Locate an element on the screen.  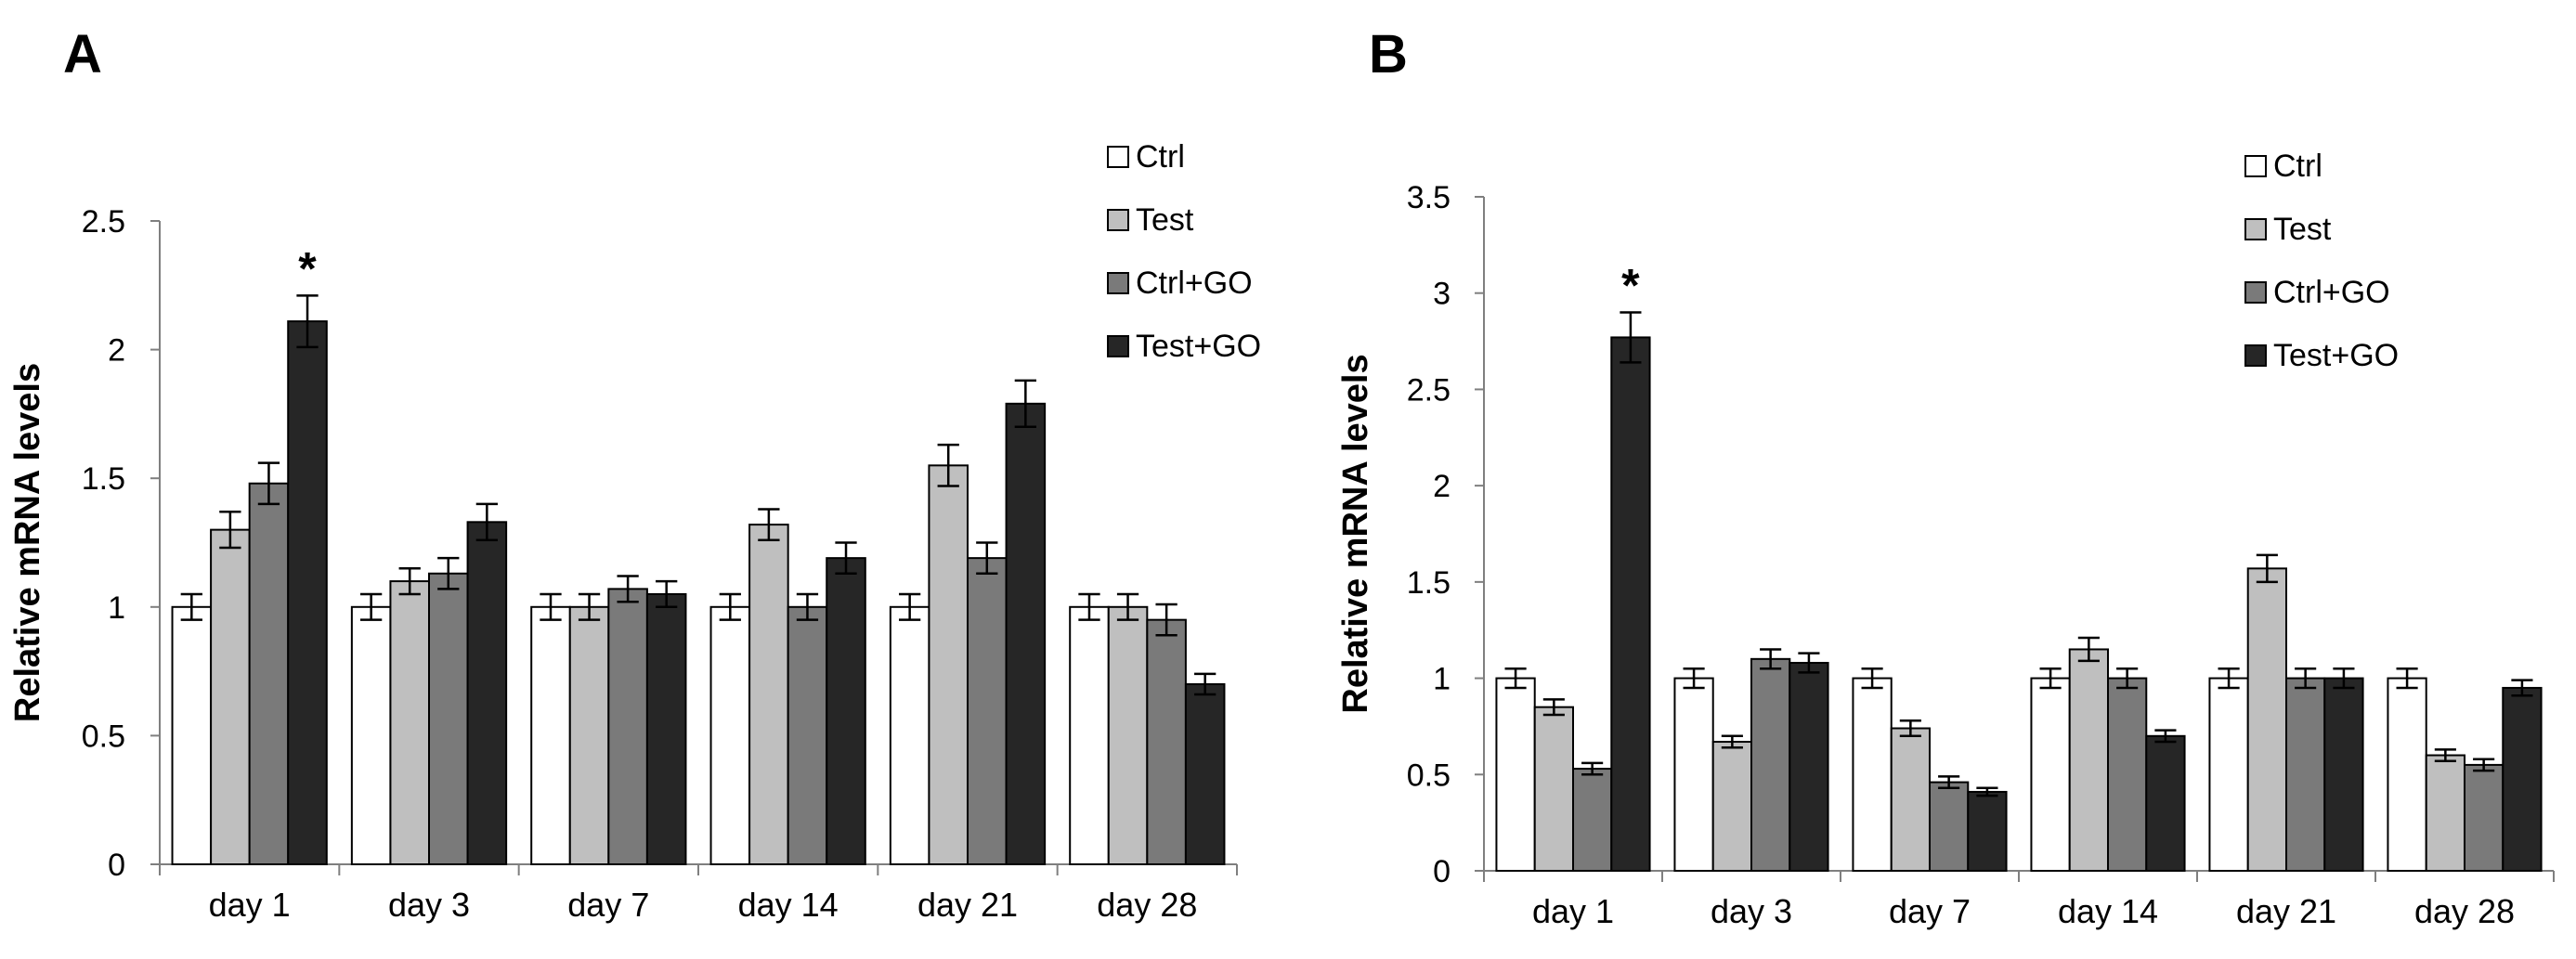
panel-a-y-tick-label: 1 is located at coordinates (117, 608).